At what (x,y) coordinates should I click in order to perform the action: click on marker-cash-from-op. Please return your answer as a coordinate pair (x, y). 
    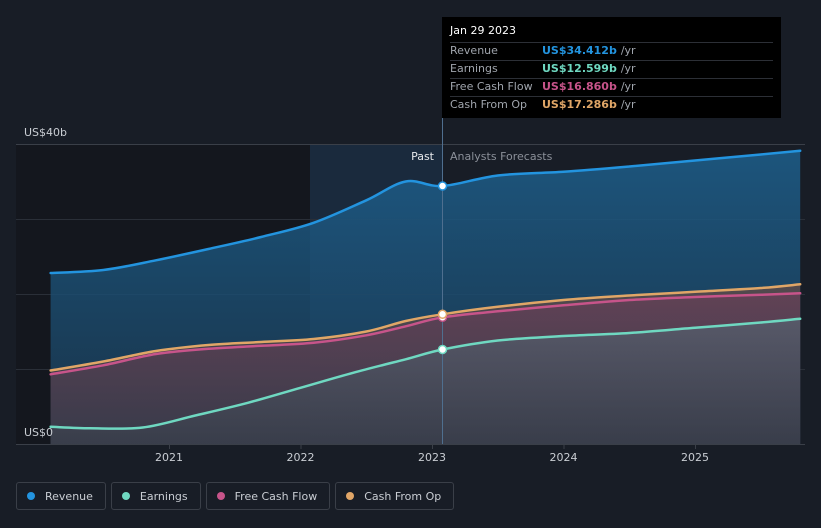
    Looking at the image, I should click on (442, 314).